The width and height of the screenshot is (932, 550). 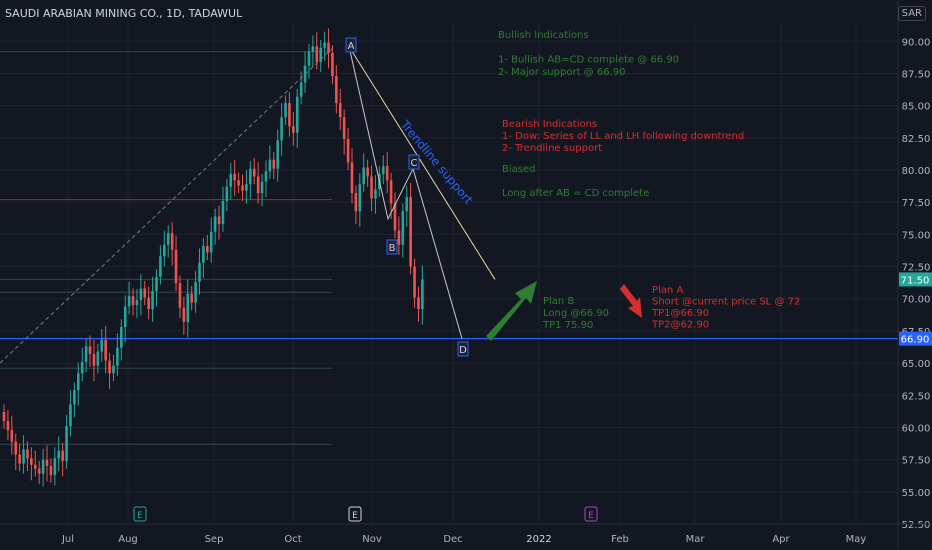 I want to click on currency-badge: SAR, so click(x=911, y=13).